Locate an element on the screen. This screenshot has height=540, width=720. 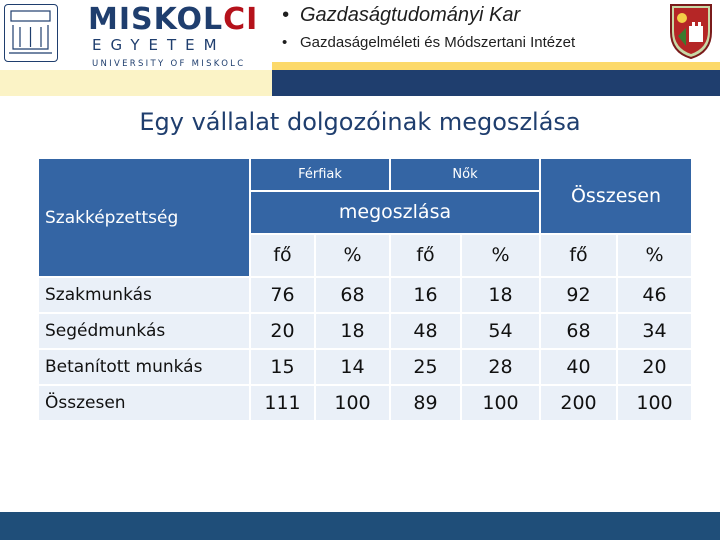
table-row-total: Összesen 111 100 89 100 200 100 is located at coordinates (365, 403).